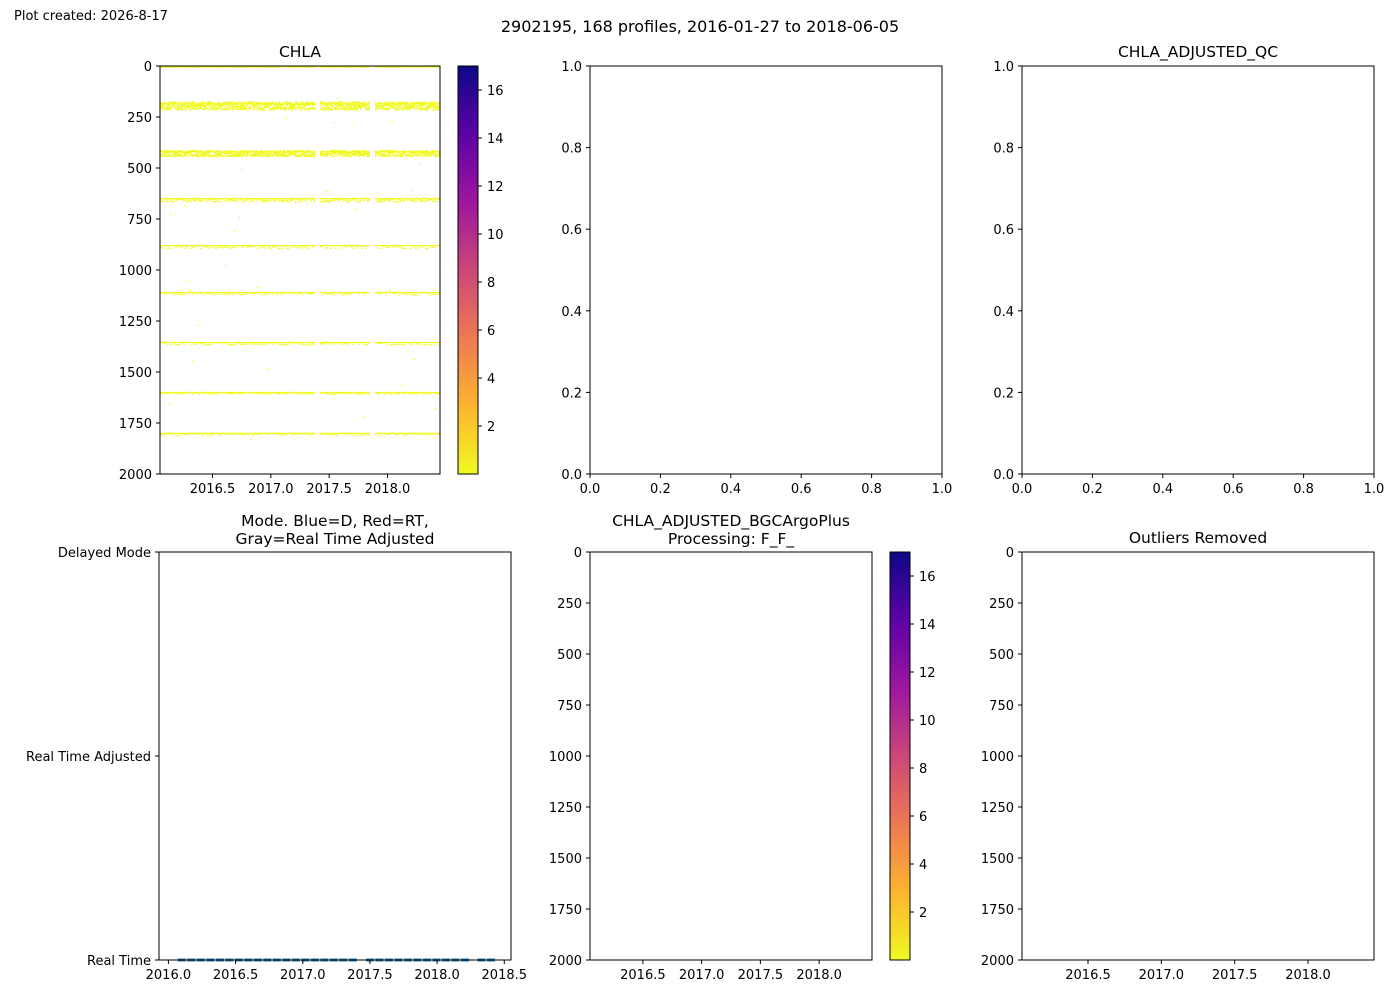 The height and width of the screenshot is (1000, 1400). What do you see at coordinates (756, 278) in the screenshot?
I see `subplot-empty_top_middle: 0.0 0.2 0.4 0.6 0.8 1.00.00.20.40.60.81.0` at bounding box center [756, 278].